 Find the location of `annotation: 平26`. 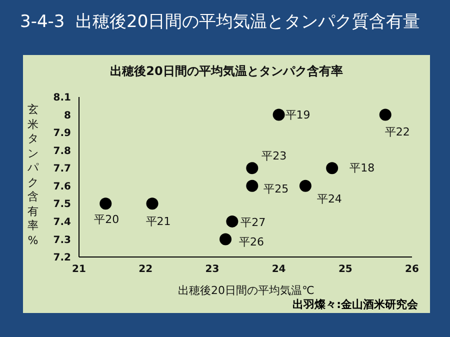

annotation: 平26 is located at coordinates (251, 242).